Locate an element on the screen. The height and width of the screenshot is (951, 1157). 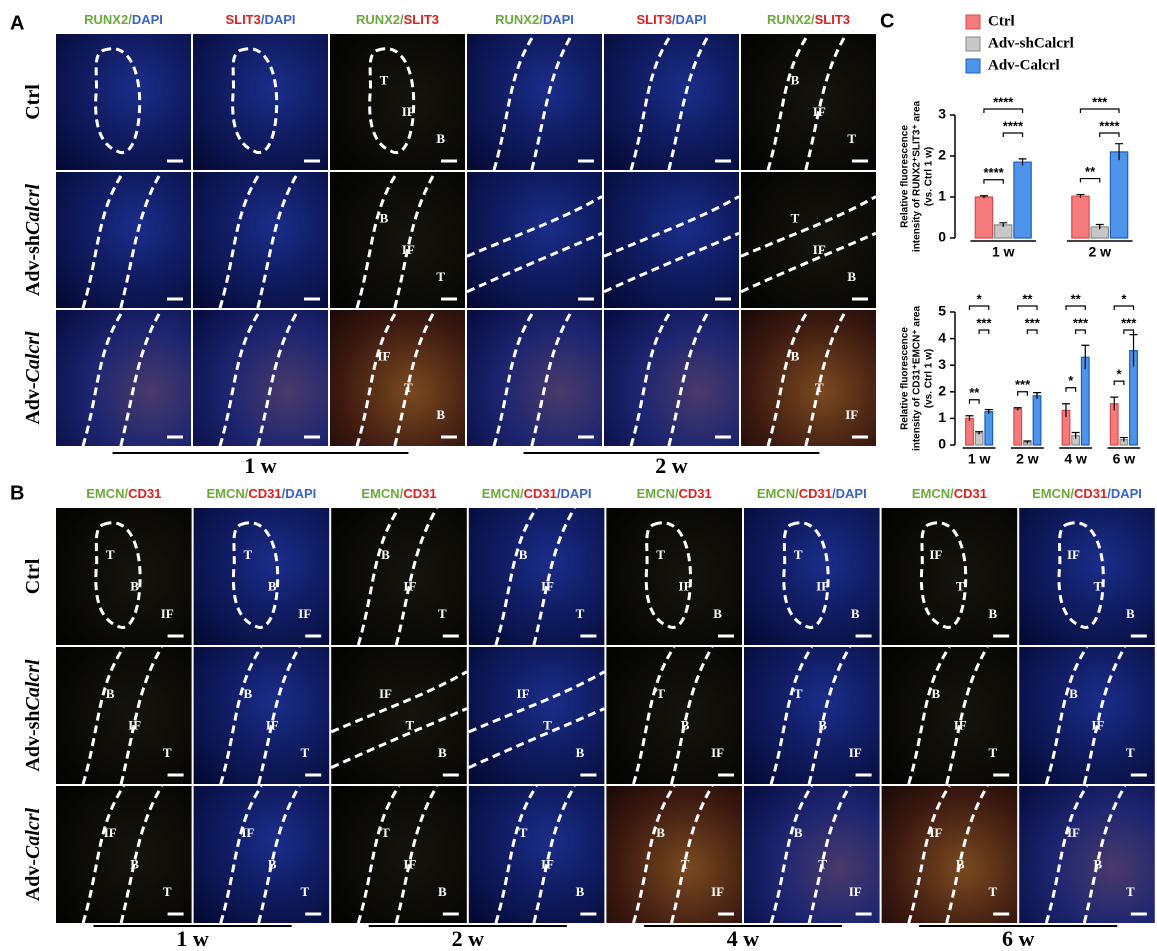
header-part: CD31 is located at coordinates (970, 493).